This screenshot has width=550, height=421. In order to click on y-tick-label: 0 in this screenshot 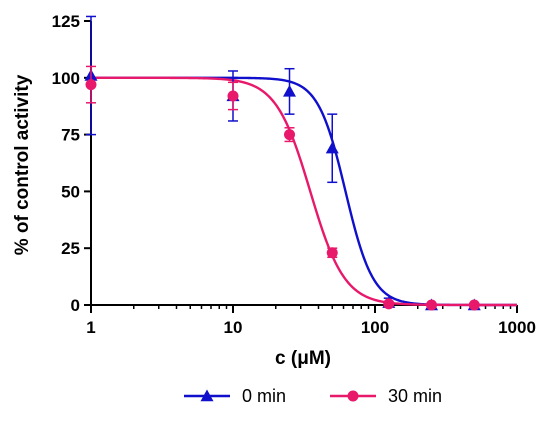, I will do `click(75, 305)`.